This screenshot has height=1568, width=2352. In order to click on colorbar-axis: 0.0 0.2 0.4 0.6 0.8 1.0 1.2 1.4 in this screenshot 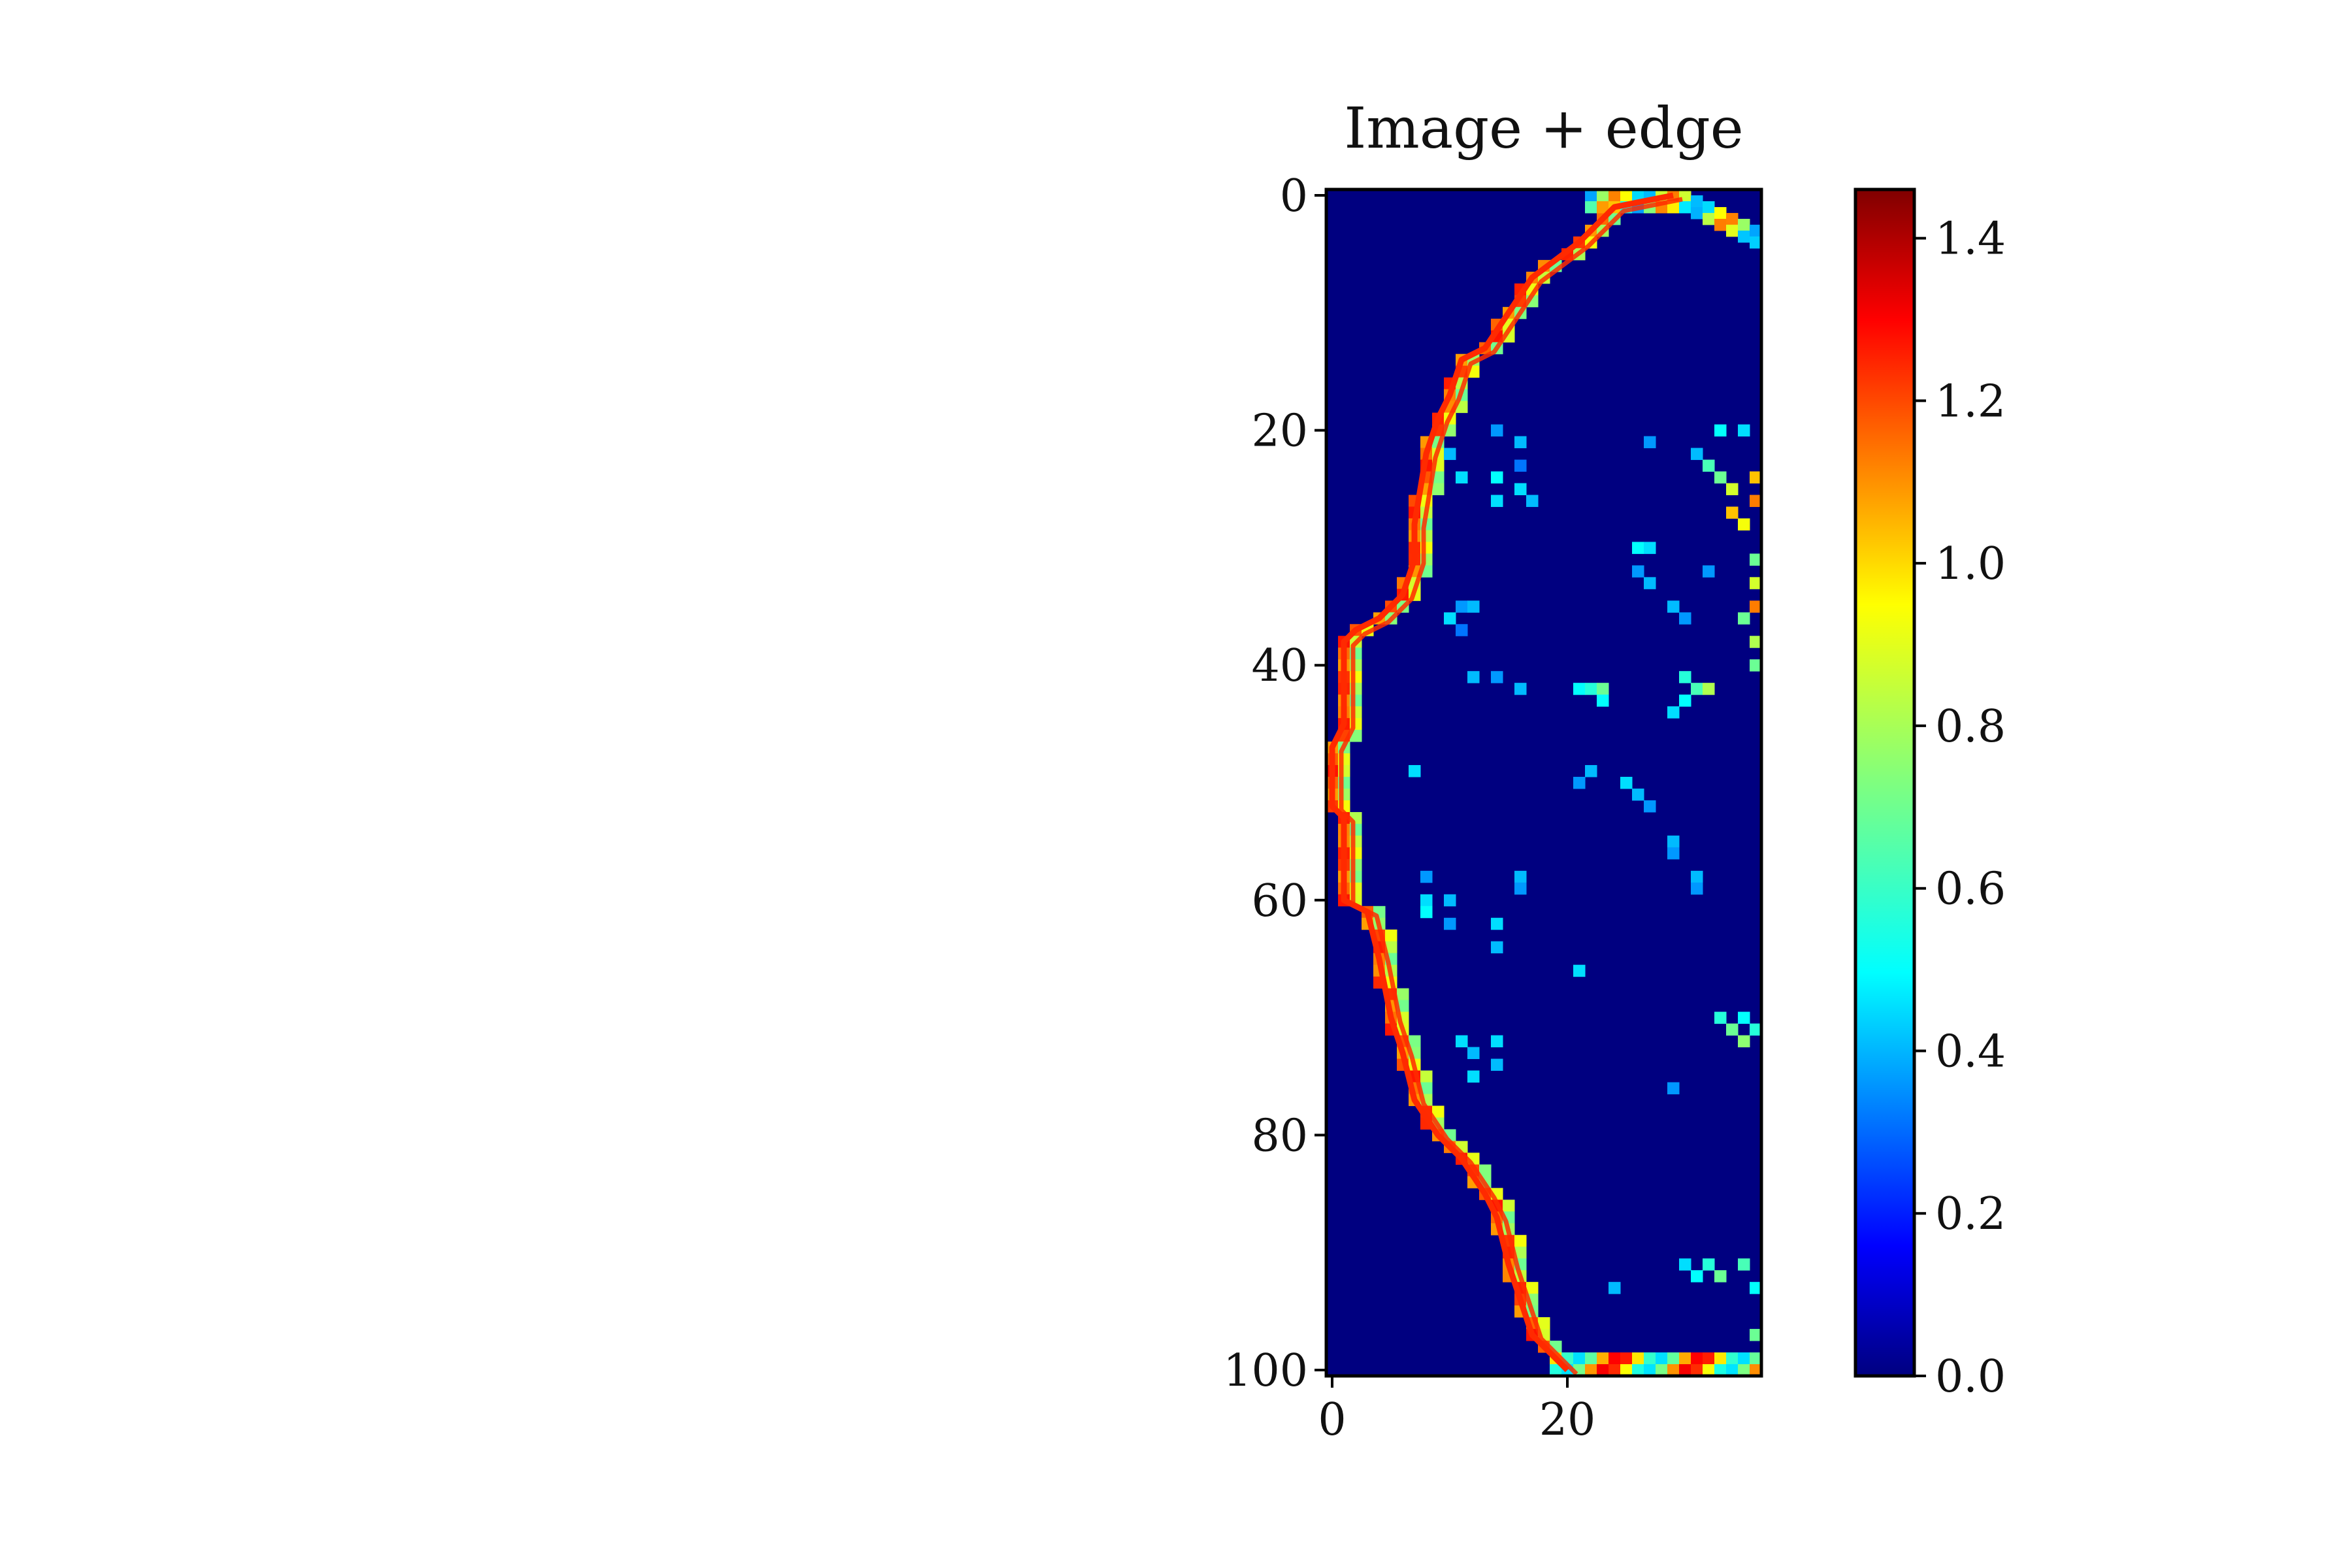, I will do `click(1960, 808)`.